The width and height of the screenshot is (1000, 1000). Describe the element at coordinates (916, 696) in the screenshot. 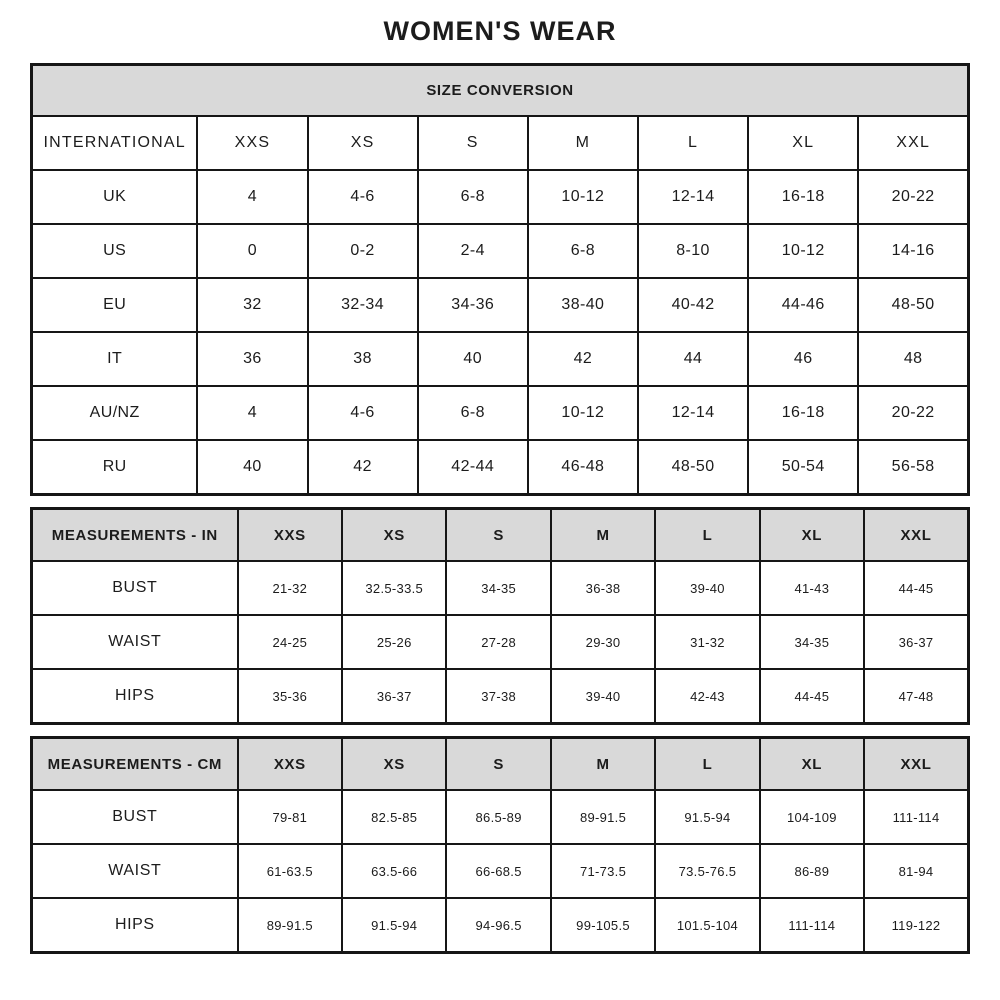

I see `value-cell: 47-48` at that location.